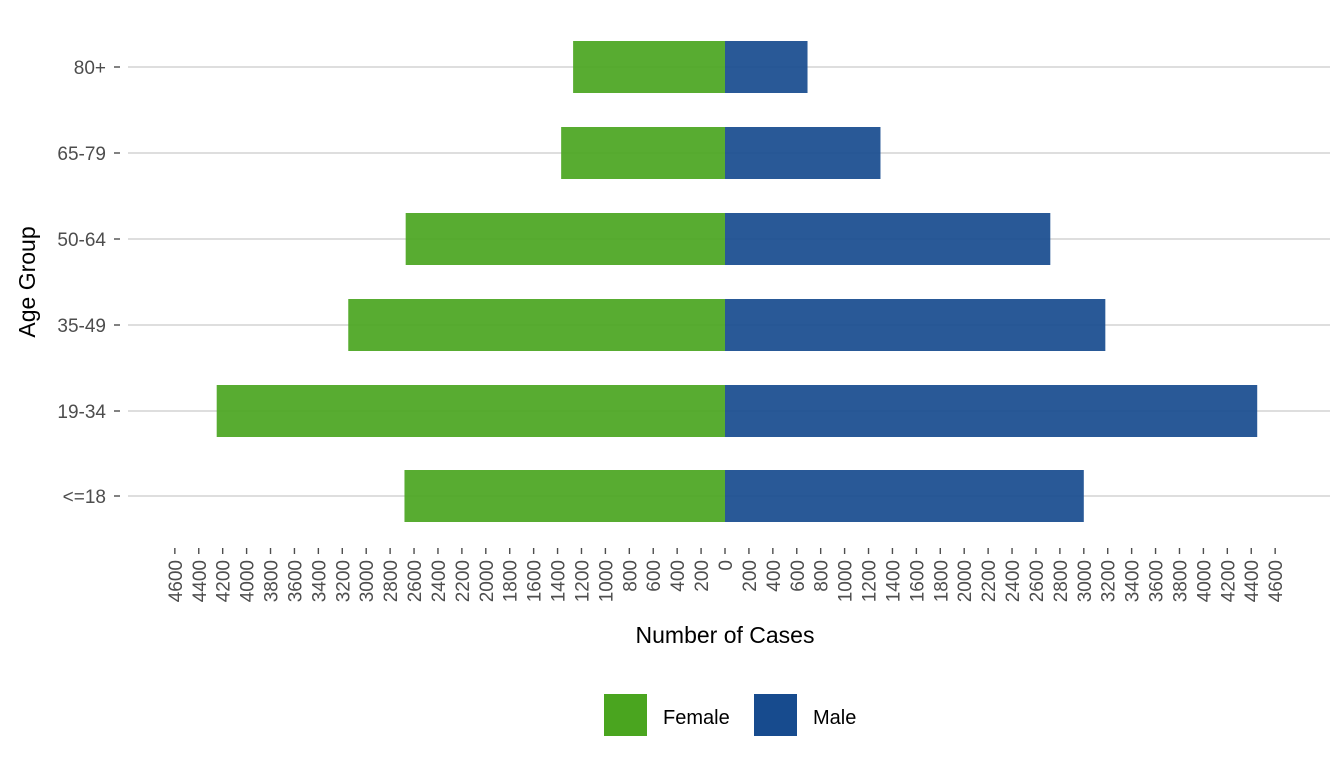 The width and height of the screenshot is (1344, 768). Describe the element at coordinates (81, 154) in the screenshot. I see `y-tick-label: 65-79` at that location.